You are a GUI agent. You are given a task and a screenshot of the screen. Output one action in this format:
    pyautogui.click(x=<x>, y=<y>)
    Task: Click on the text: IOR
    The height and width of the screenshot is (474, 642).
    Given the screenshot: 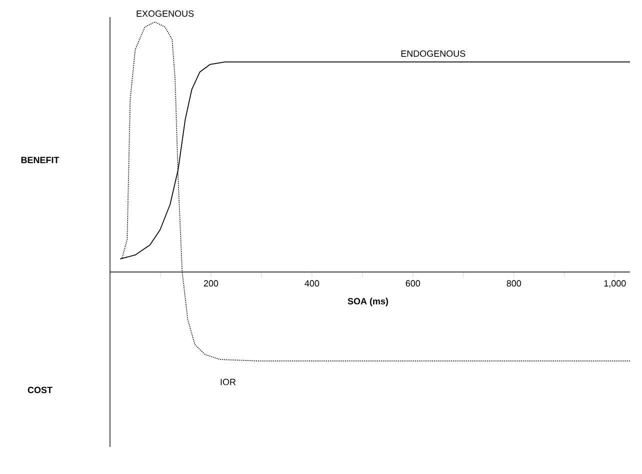 What is the action you would take?
    pyautogui.click(x=228, y=382)
    